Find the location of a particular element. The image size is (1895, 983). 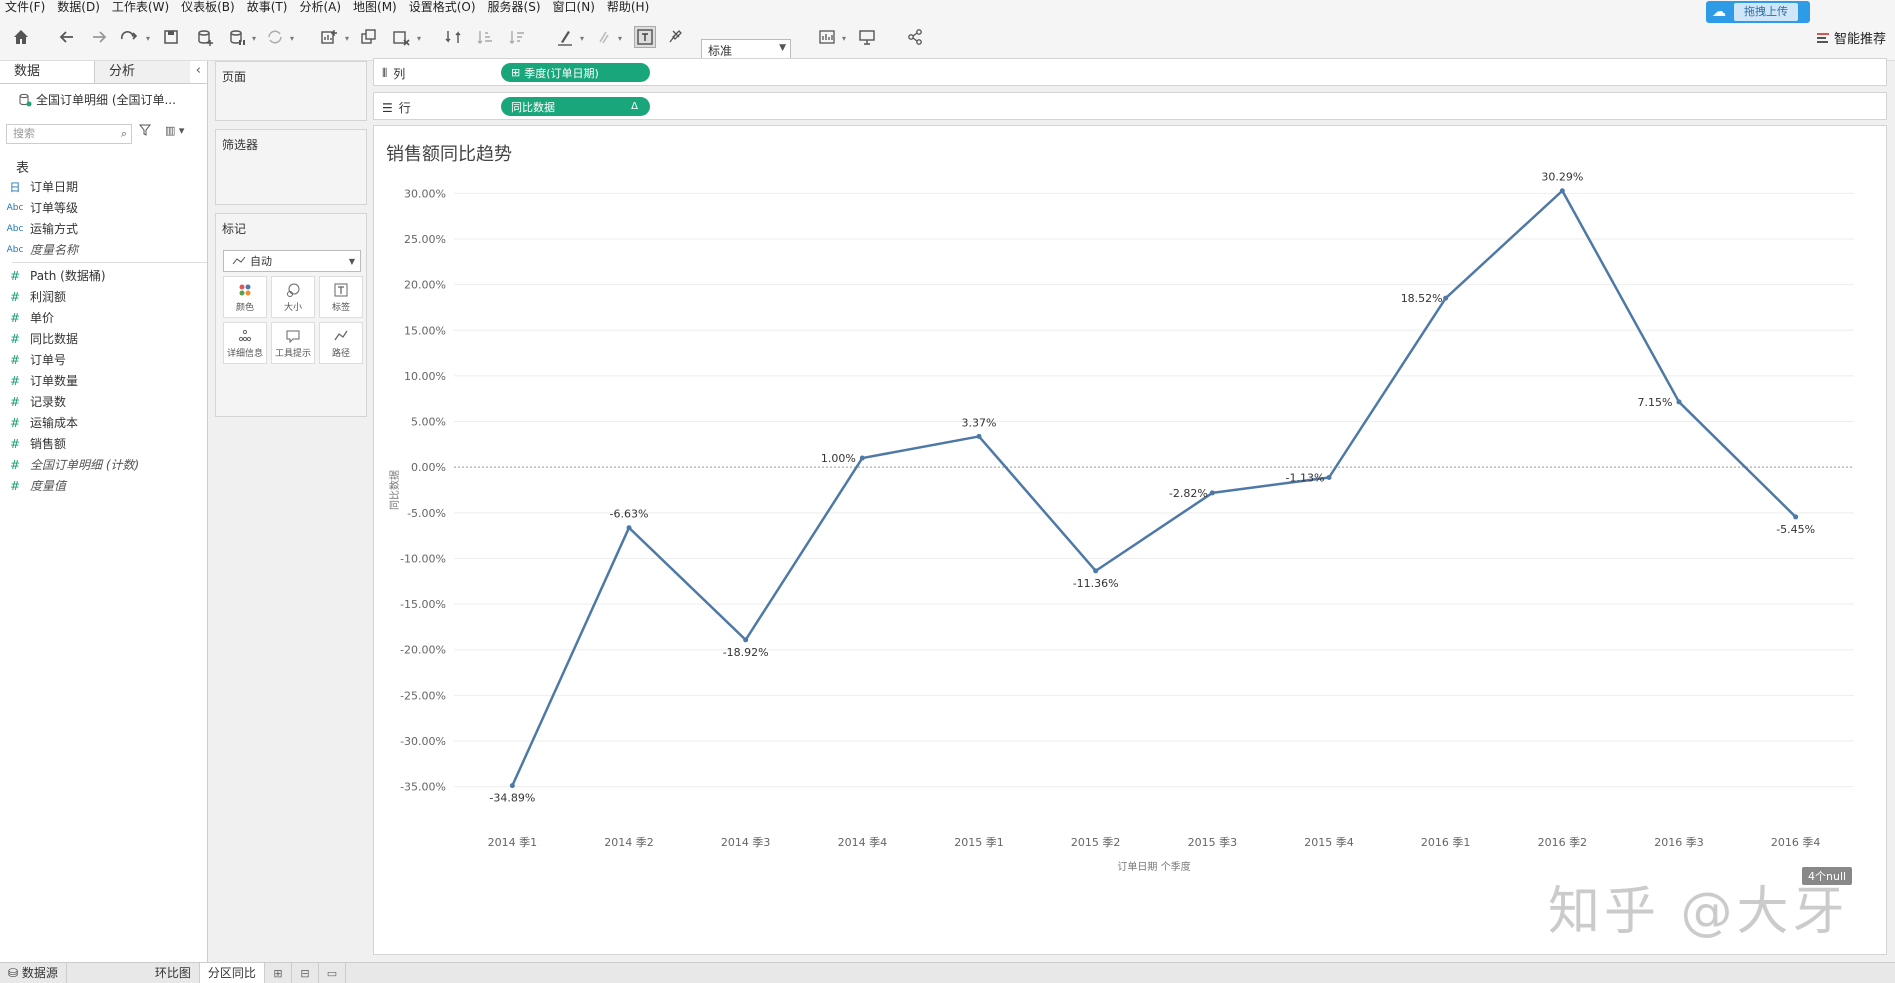

menu-item-6: 地图(M) is located at coordinates (375, 7).